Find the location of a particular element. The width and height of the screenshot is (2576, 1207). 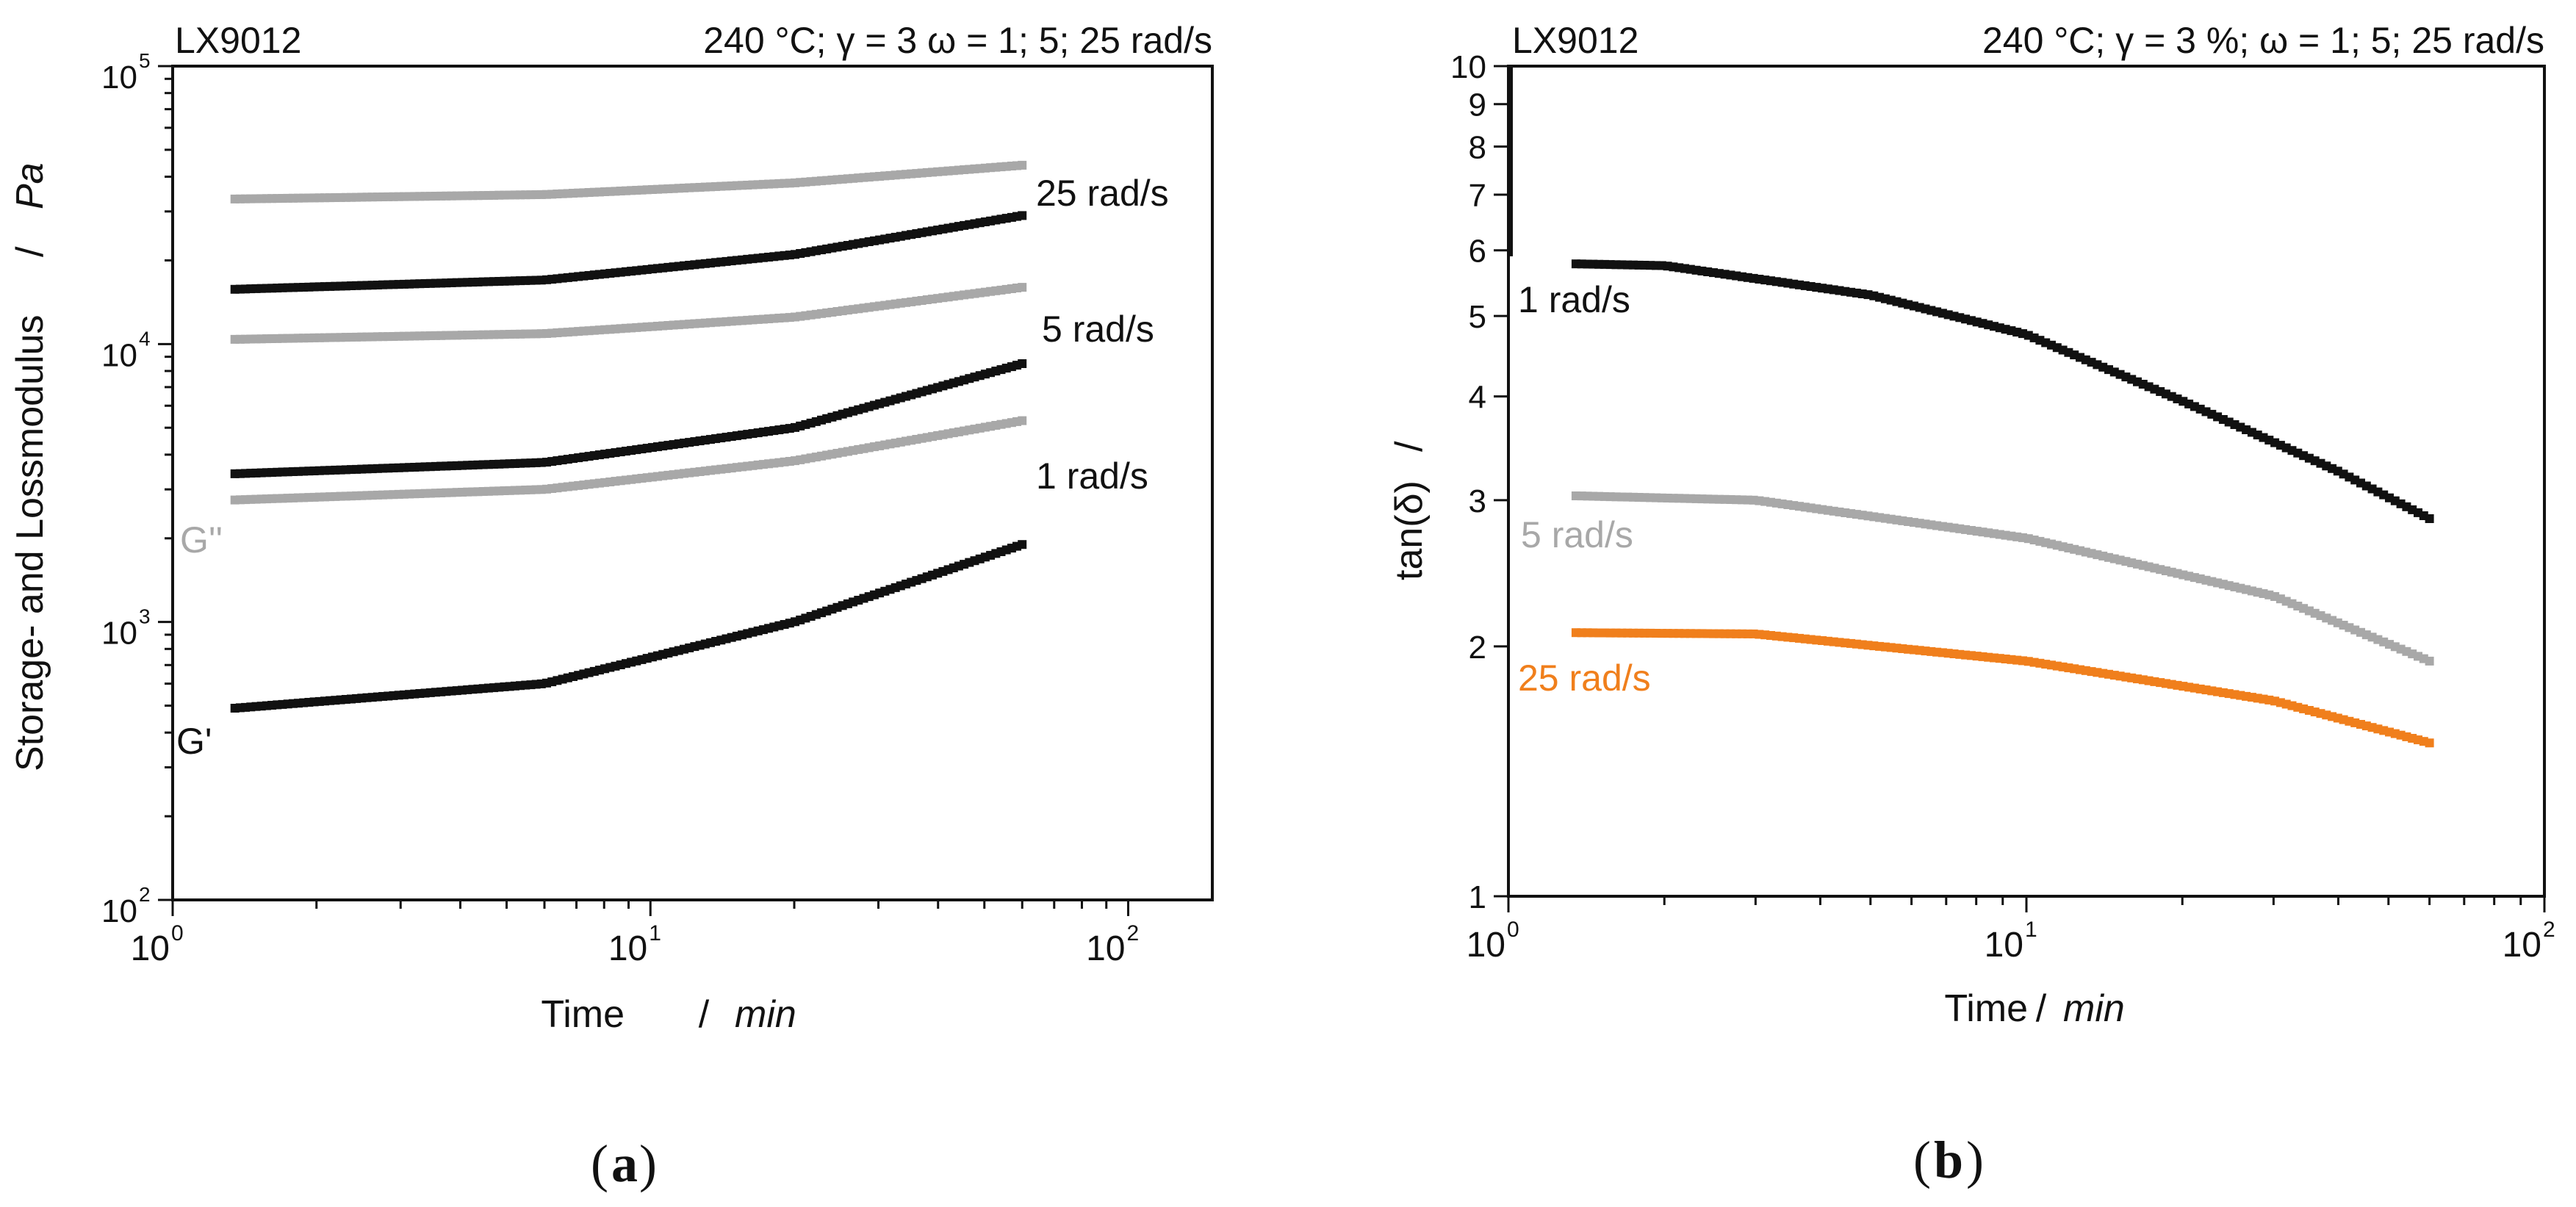

y-tick-label: 7 is located at coordinates (1477, 196).